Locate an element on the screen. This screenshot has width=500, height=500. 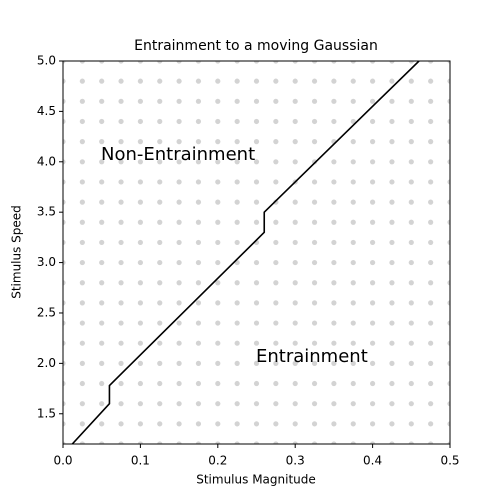
y-axis-label: Stimulus Speed is located at coordinates (17, 252).